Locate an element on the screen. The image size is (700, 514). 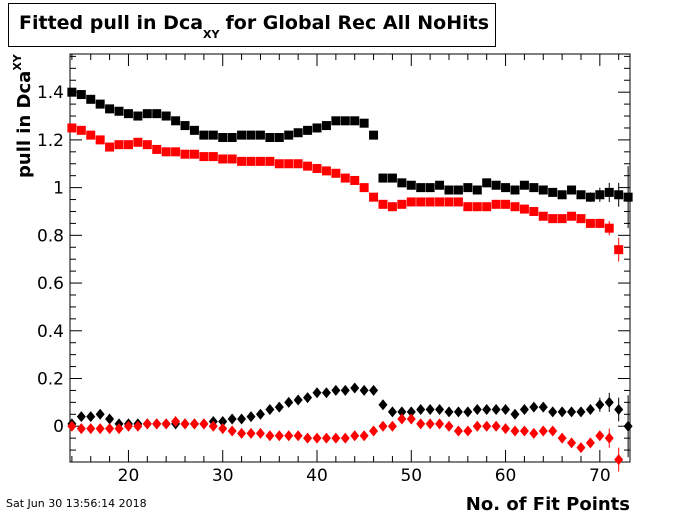
chart-title-rest: for Global Rec All NoHits is located at coordinates (357, 23).